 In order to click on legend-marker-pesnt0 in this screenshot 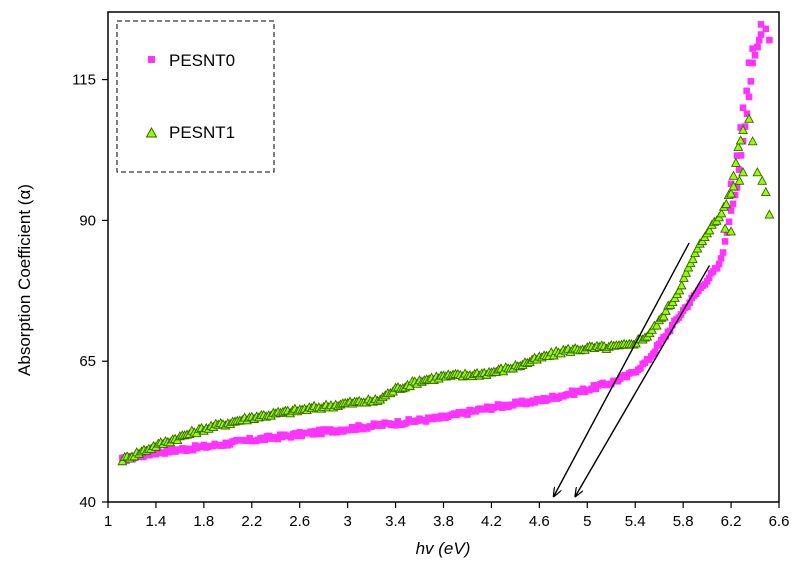, I will do `click(151, 59)`.